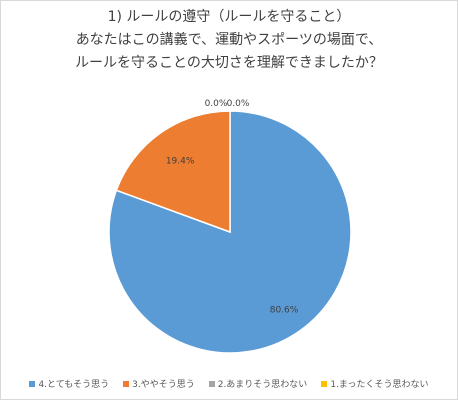  What do you see at coordinates (379, 385) in the screenshot?
I see `legend-label-1: 1.まったくそう思わない` at bounding box center [379, 385].